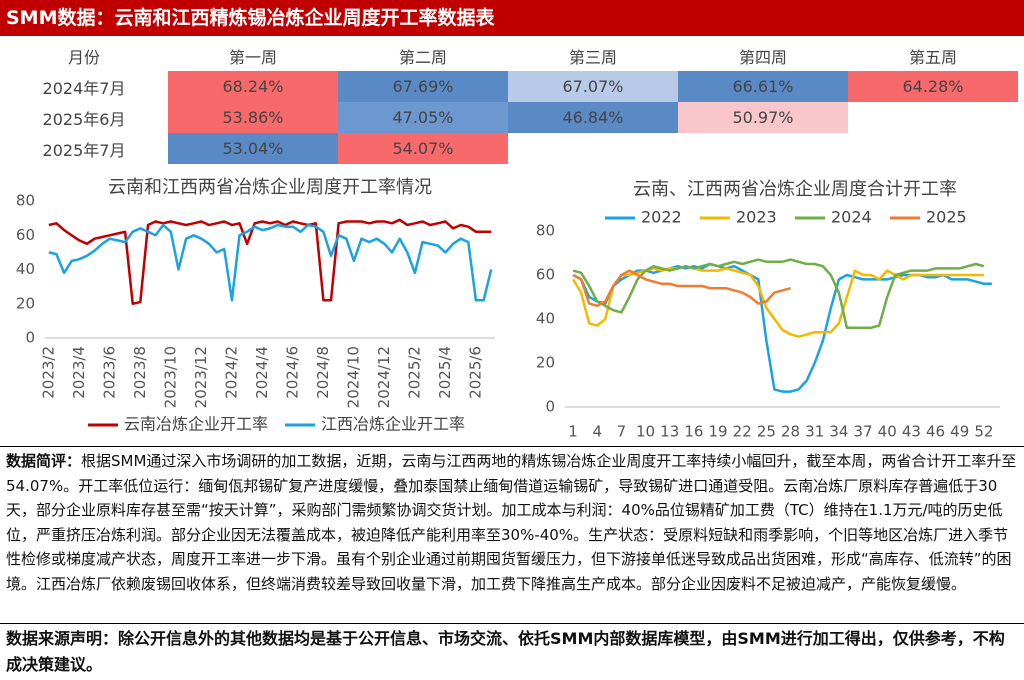 The height and width of the screenshot is (680, 1024). What do you see at coordinates (252, 57) in the screenshot?
I see `column-header: 第一周` at bounding box center [252, 57].